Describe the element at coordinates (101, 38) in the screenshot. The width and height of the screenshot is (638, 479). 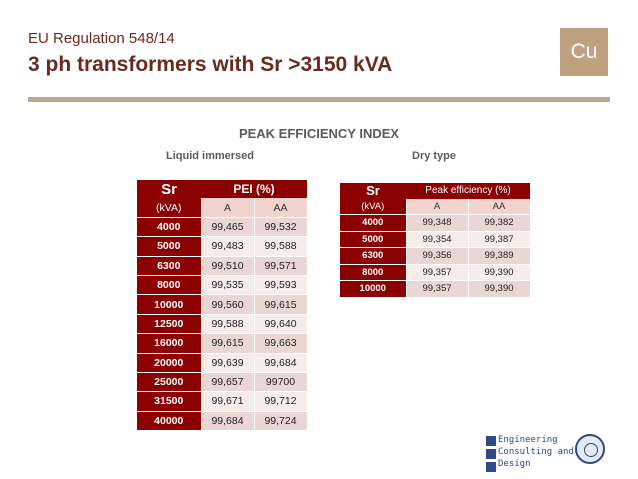
I see `header-kicker: EU Regulation 548/14` at that location.